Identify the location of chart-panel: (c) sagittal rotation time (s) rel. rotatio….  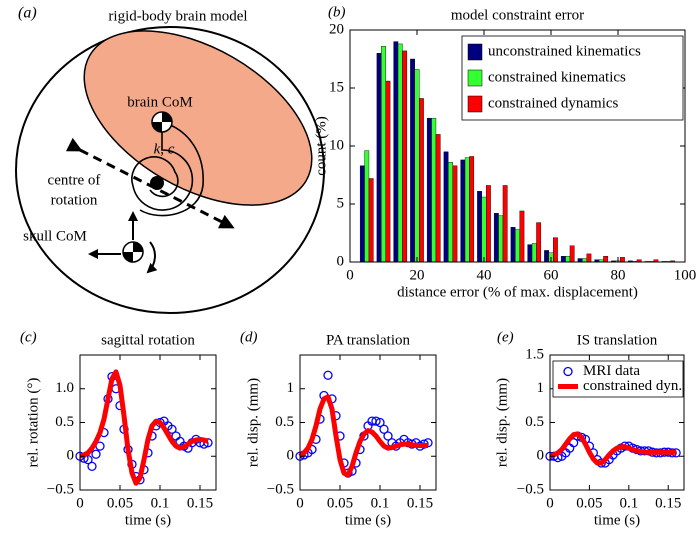
(118, 428).